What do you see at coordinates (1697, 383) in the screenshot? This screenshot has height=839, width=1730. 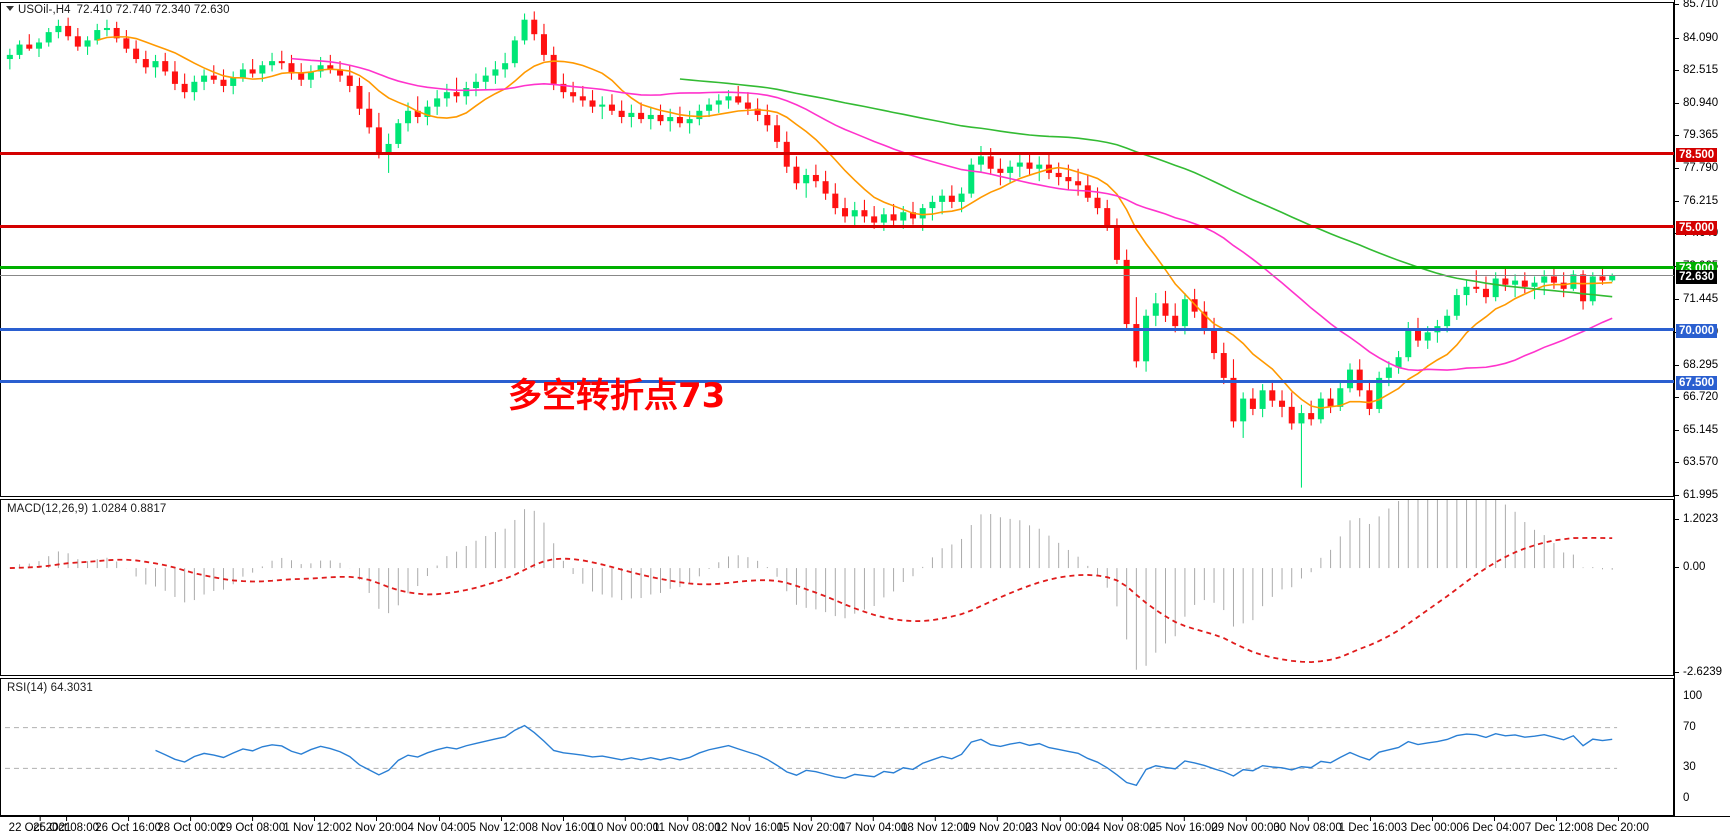 I see `level-tag-67-500: 67.500` at bounding box center [1697, 383].